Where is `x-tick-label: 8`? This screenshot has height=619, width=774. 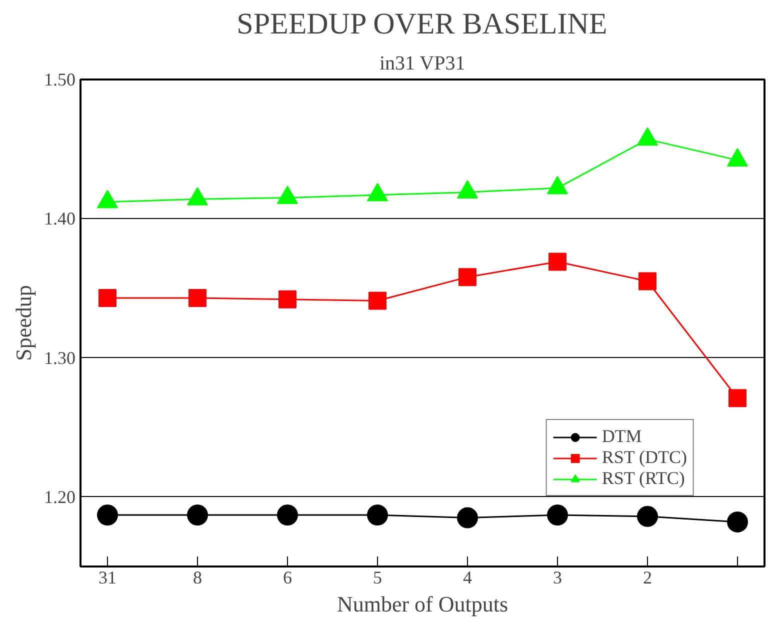 x-tick-label: 8 is located at coordinates (197, 578).